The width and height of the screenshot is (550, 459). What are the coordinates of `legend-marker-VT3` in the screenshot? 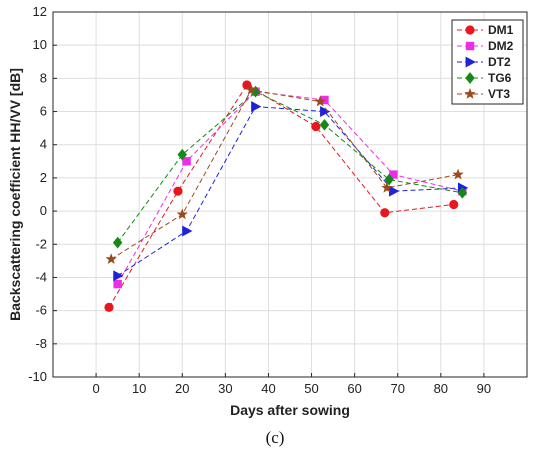 It's located at (470, 93).